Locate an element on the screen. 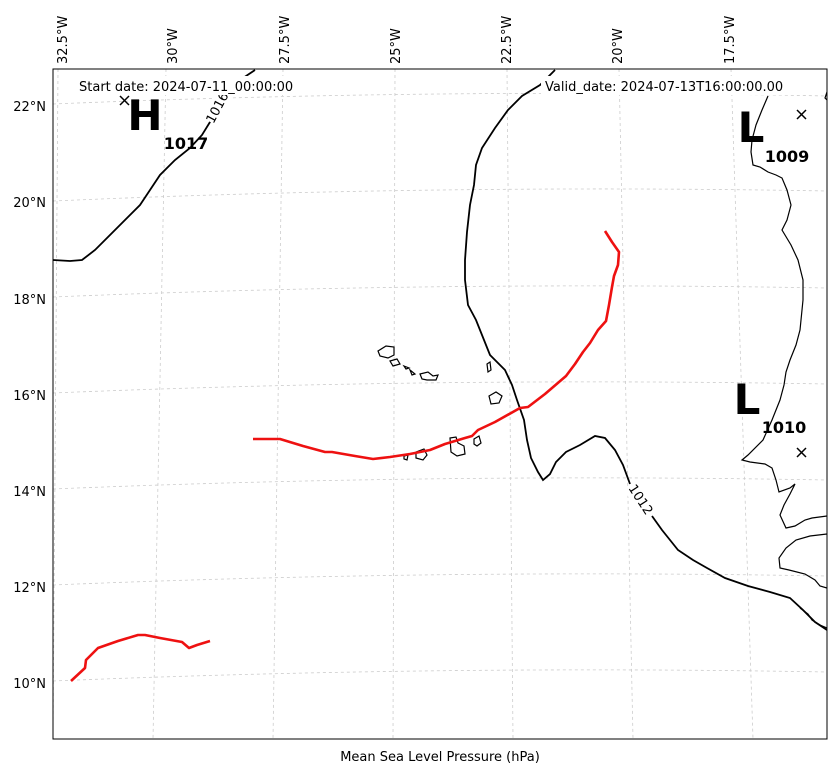  center-letter: H is located at coordinates (144, 115).